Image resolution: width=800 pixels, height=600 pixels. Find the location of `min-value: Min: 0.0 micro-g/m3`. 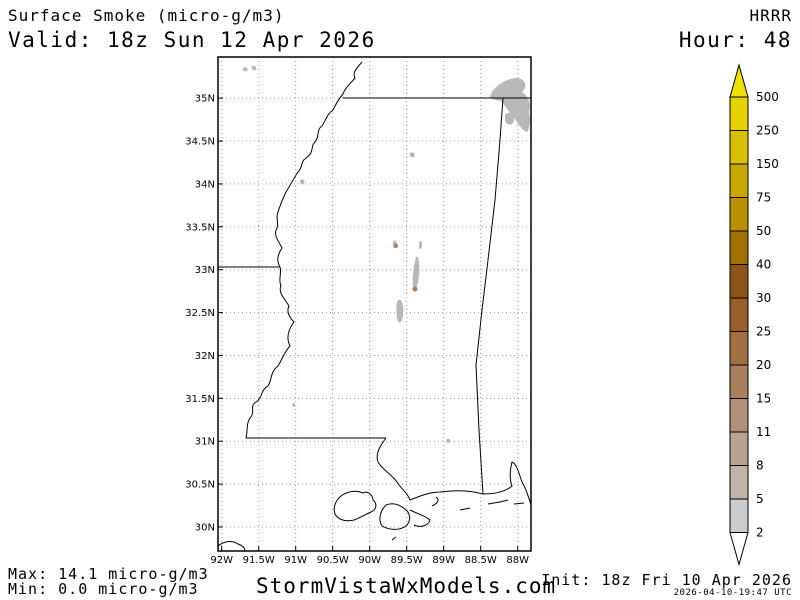

min-value: Min: 0.0 micro-g/m3 is located at coordinates (103, 589).